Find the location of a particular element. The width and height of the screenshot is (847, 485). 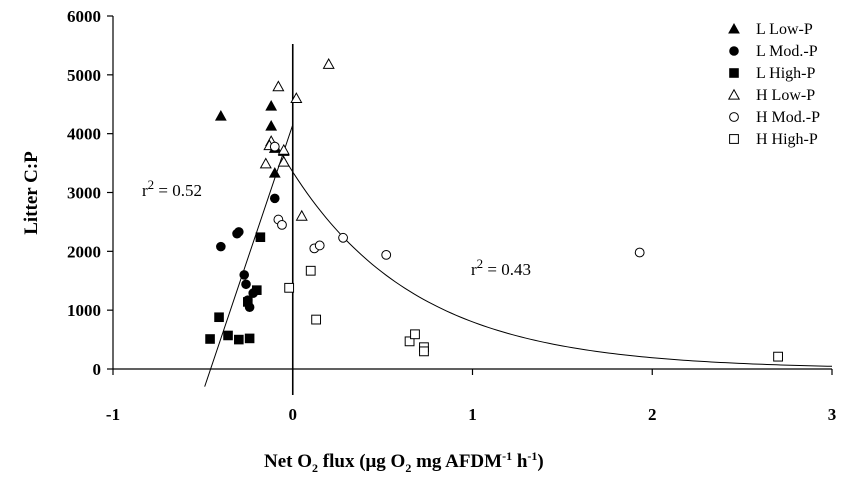

x-tick-label: 0 is located at coordinates (293, 414).